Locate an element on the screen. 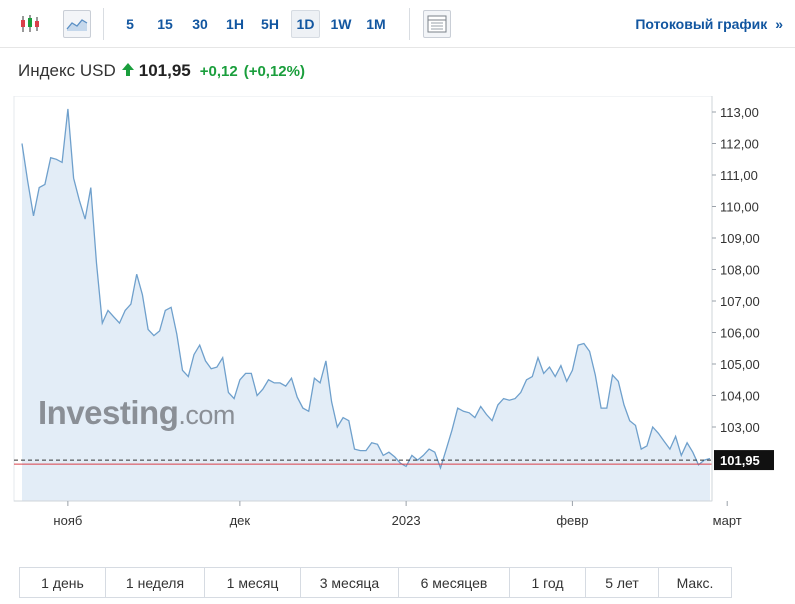  last-value-flag is located at coordinates (744, 460).